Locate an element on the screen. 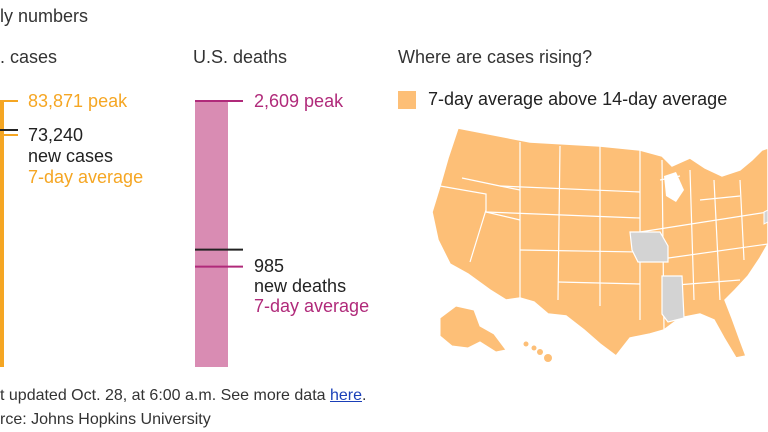 Image resolution: width=768 pixels, height=432 pixels. cases-current-value: 73,240 is located at coordinates (56, 135).